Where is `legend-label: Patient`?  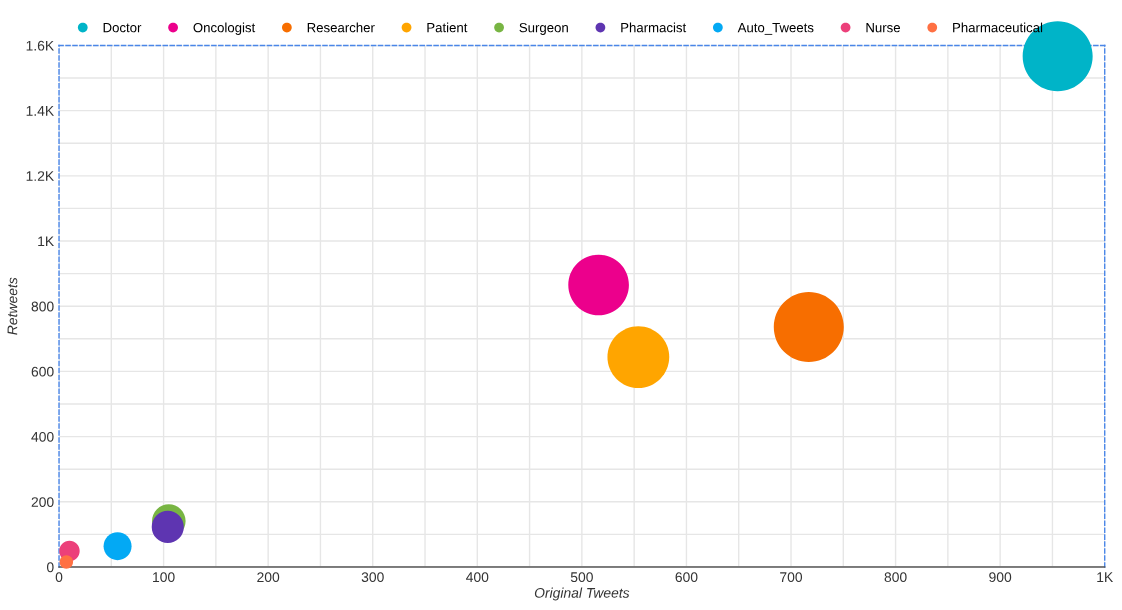
legend-label: Patient is located at coordinates (447, 27).